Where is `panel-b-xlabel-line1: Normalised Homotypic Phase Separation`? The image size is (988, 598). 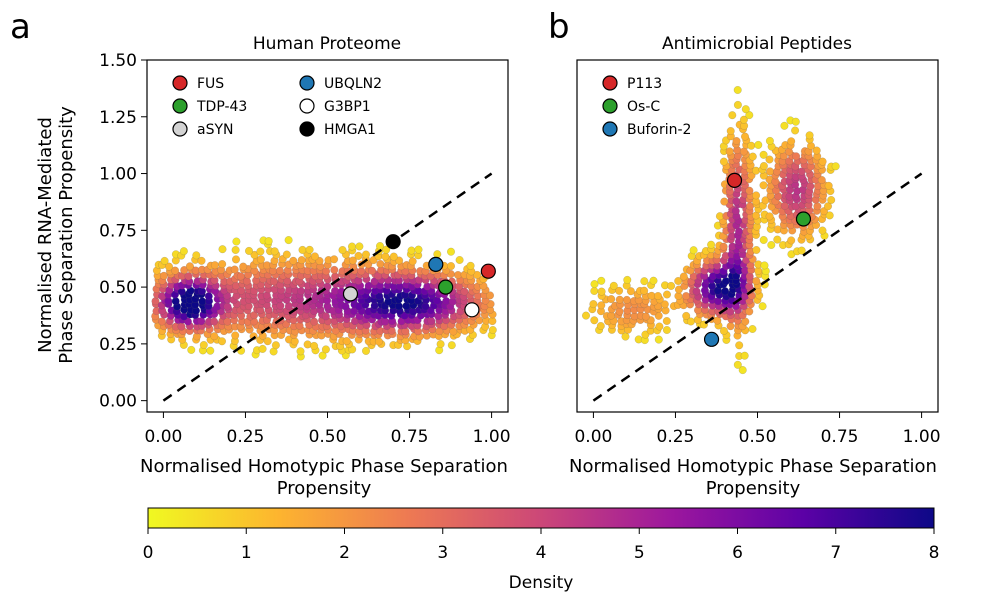 panel-b-xlabel-line1: Normalised Homotypic Phase Separation is located at coordinates (753, 466).